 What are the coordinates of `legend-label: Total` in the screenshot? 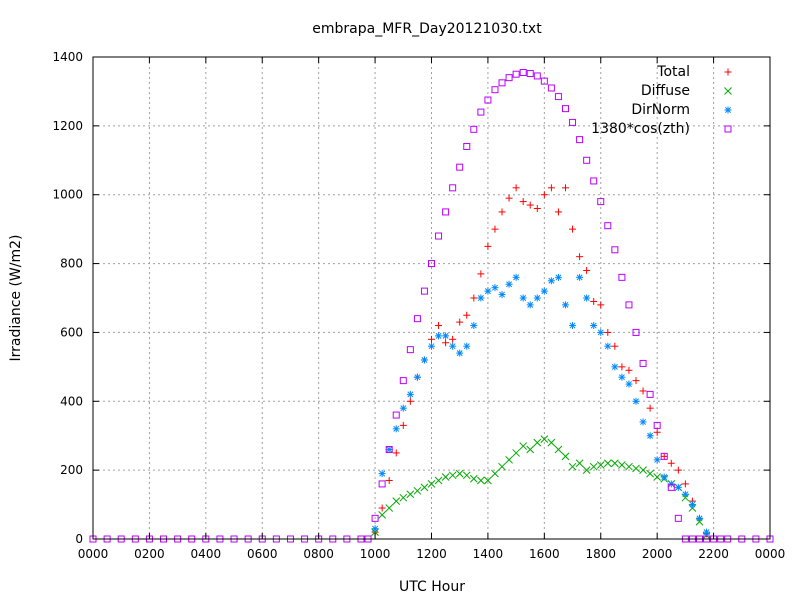 It's located at (673, 72).